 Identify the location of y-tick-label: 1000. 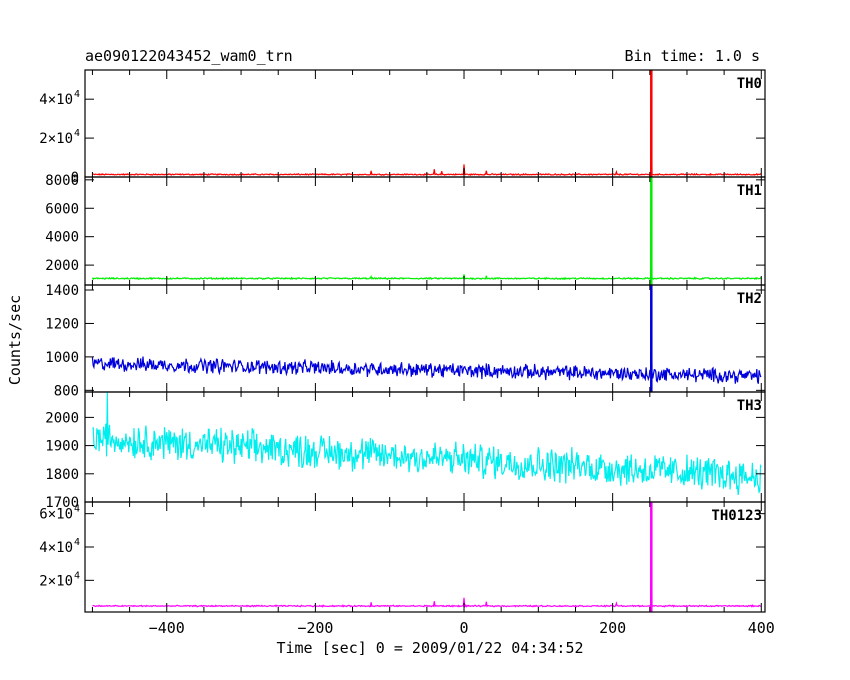
(62, 358).